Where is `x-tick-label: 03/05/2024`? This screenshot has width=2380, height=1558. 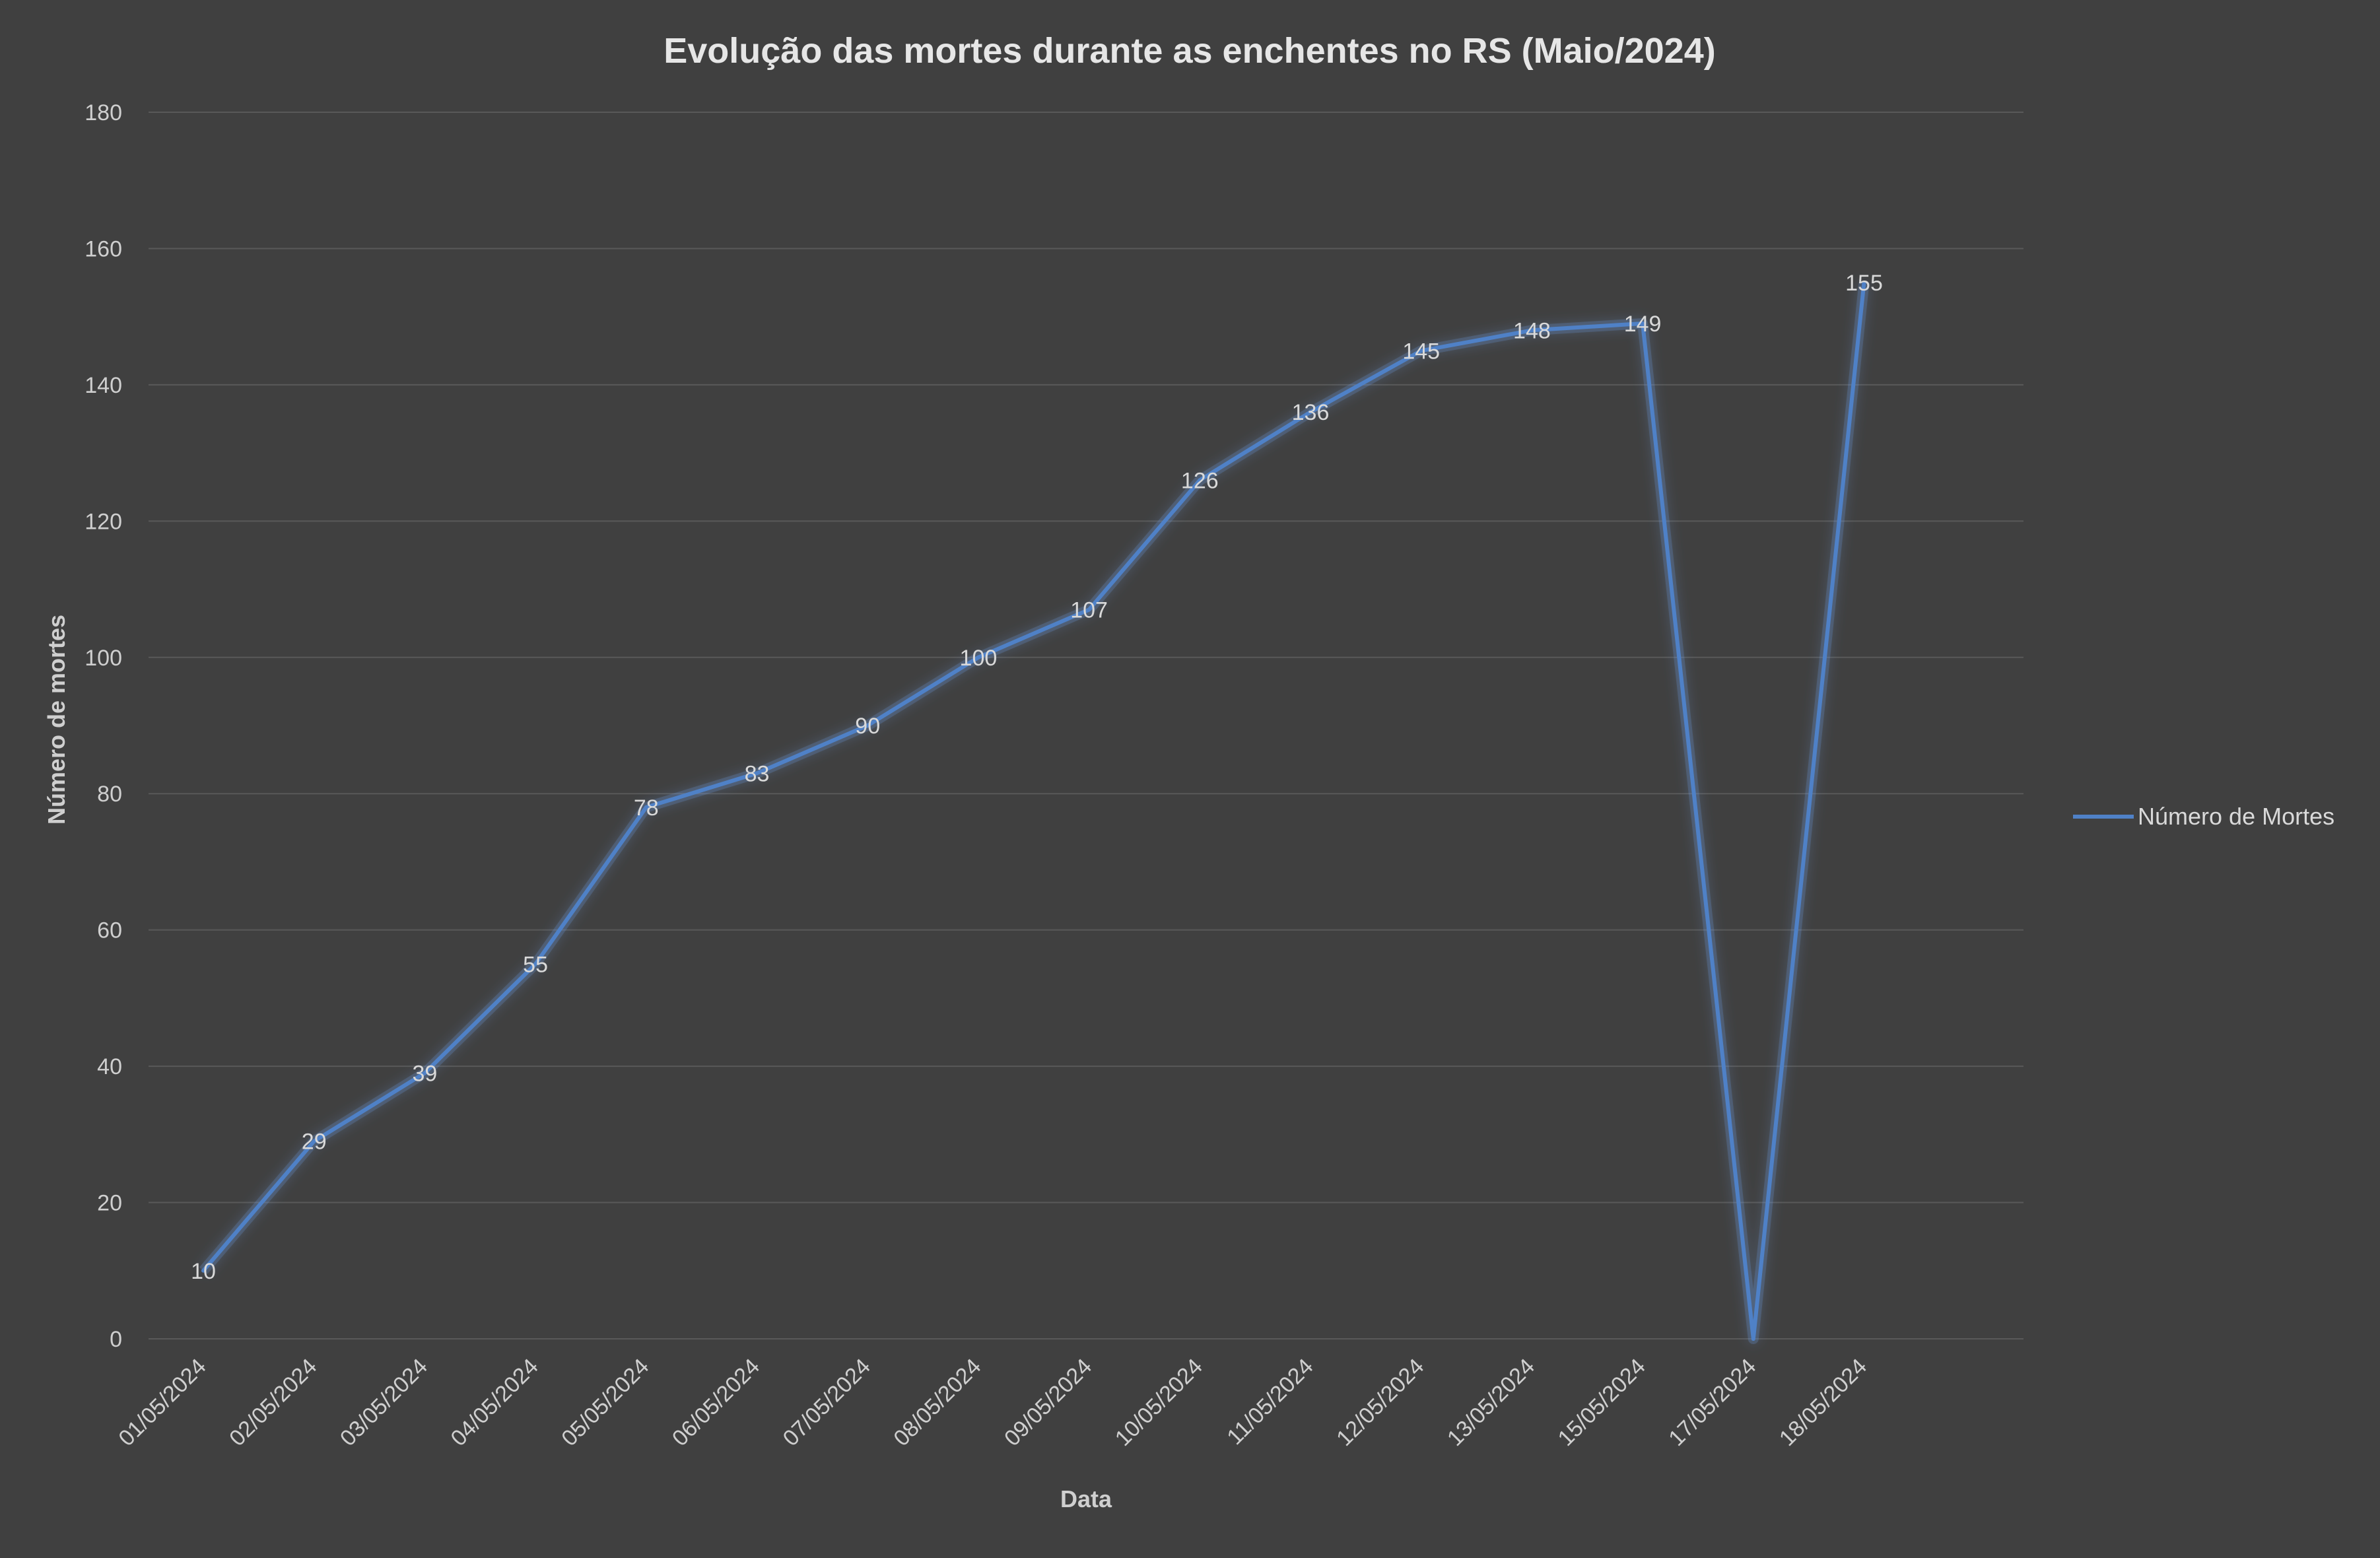
x-tick-label: 03/05/2024 is located at coordinates (383, 1402).